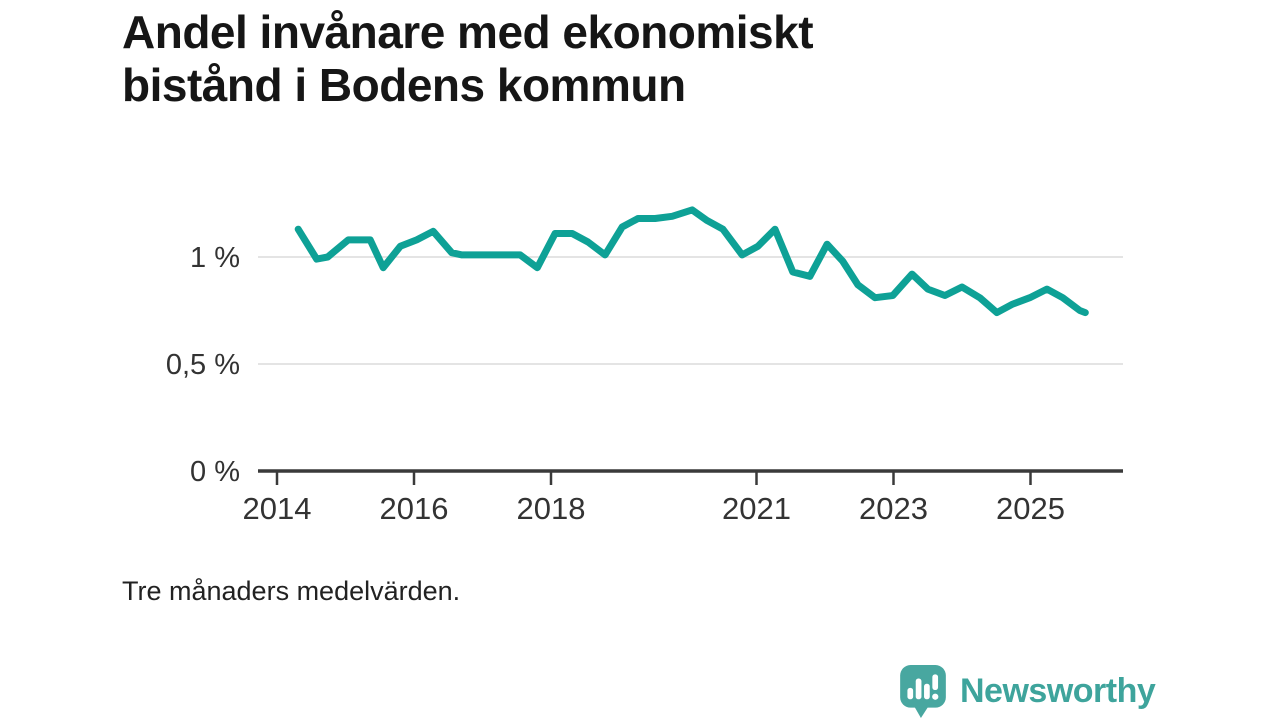 This screenshot has width=1280, height=720. I want to click on chart-footnote: Tre månaders medelvärden., so click(291, 591).